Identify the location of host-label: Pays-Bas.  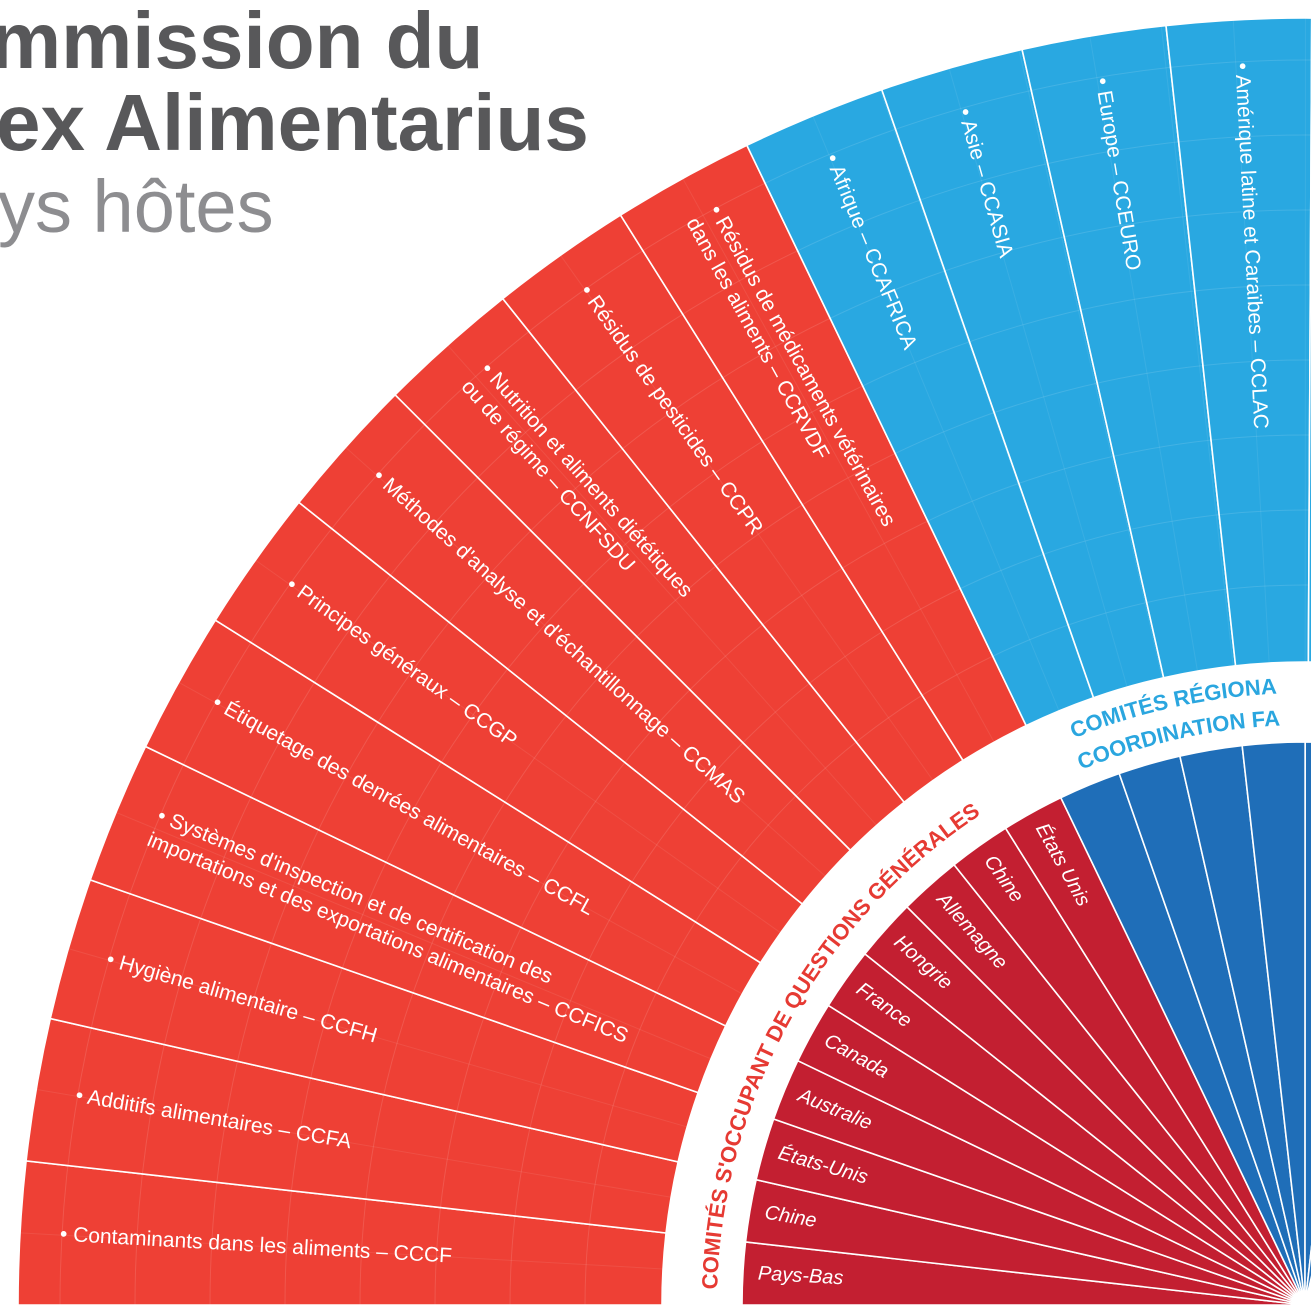
(800, 1276).